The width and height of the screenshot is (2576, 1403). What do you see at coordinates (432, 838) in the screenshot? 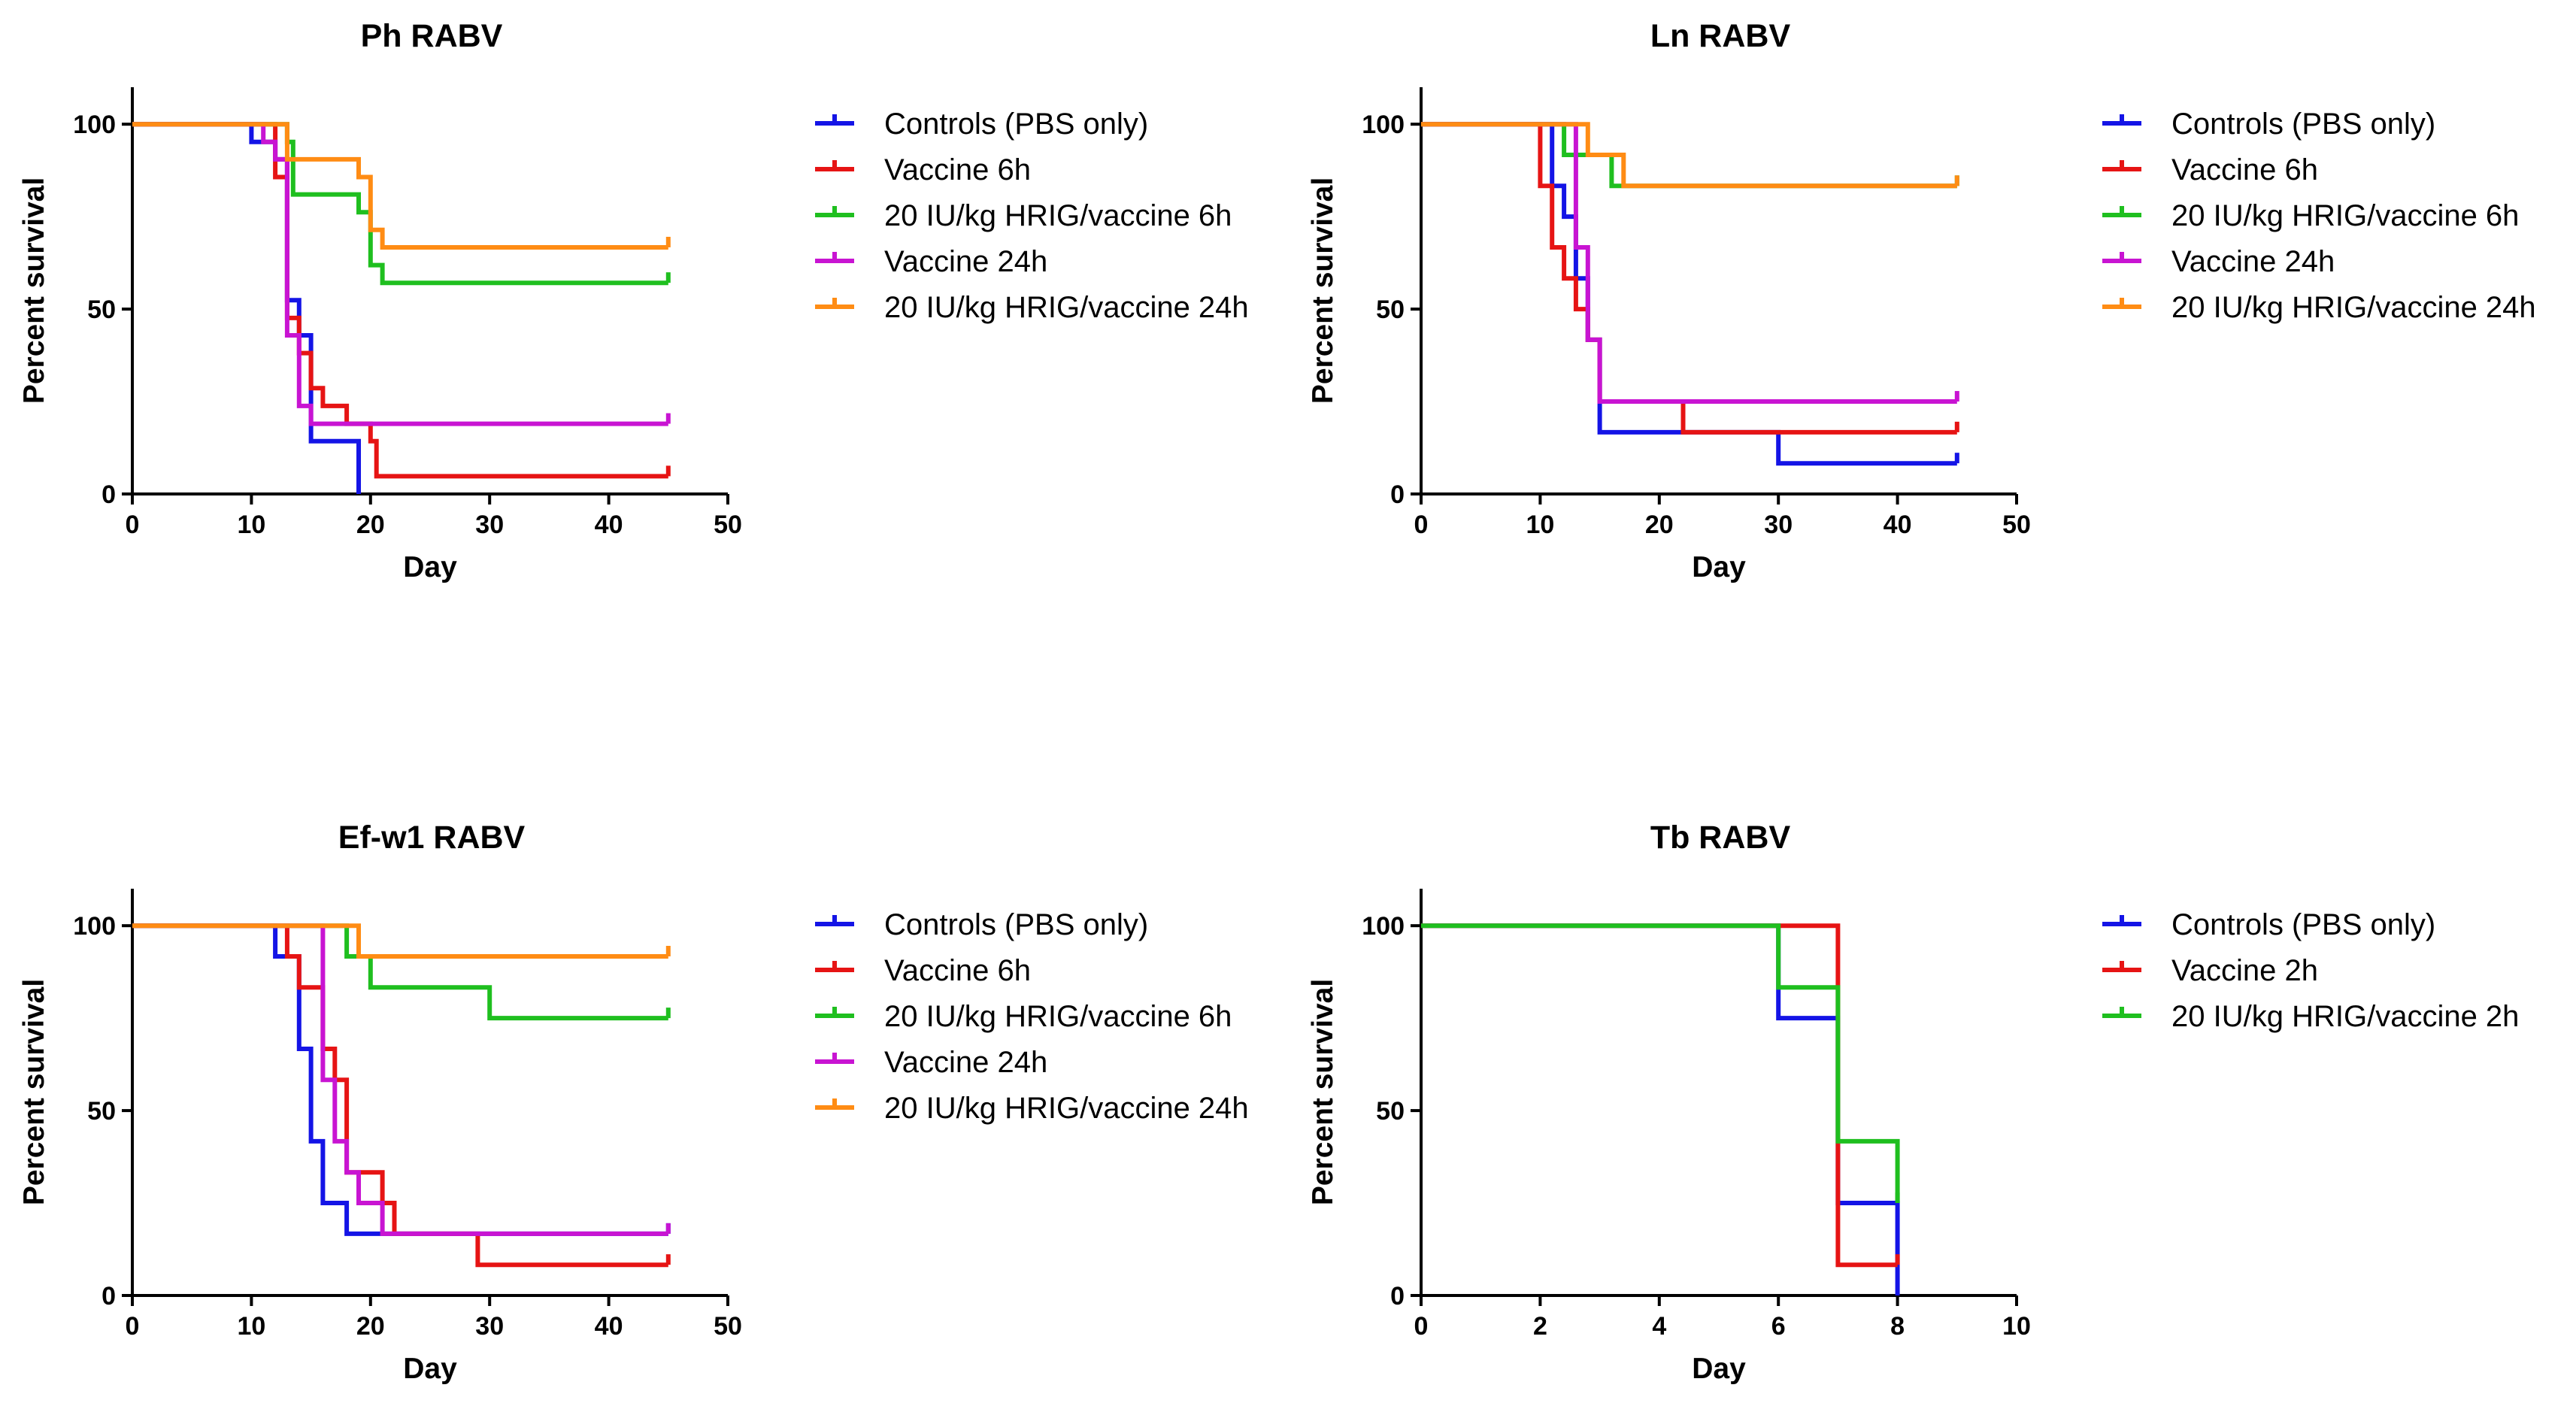
I see `chart-title: Ef-w1 RABV` at bounding box center [432, 838].